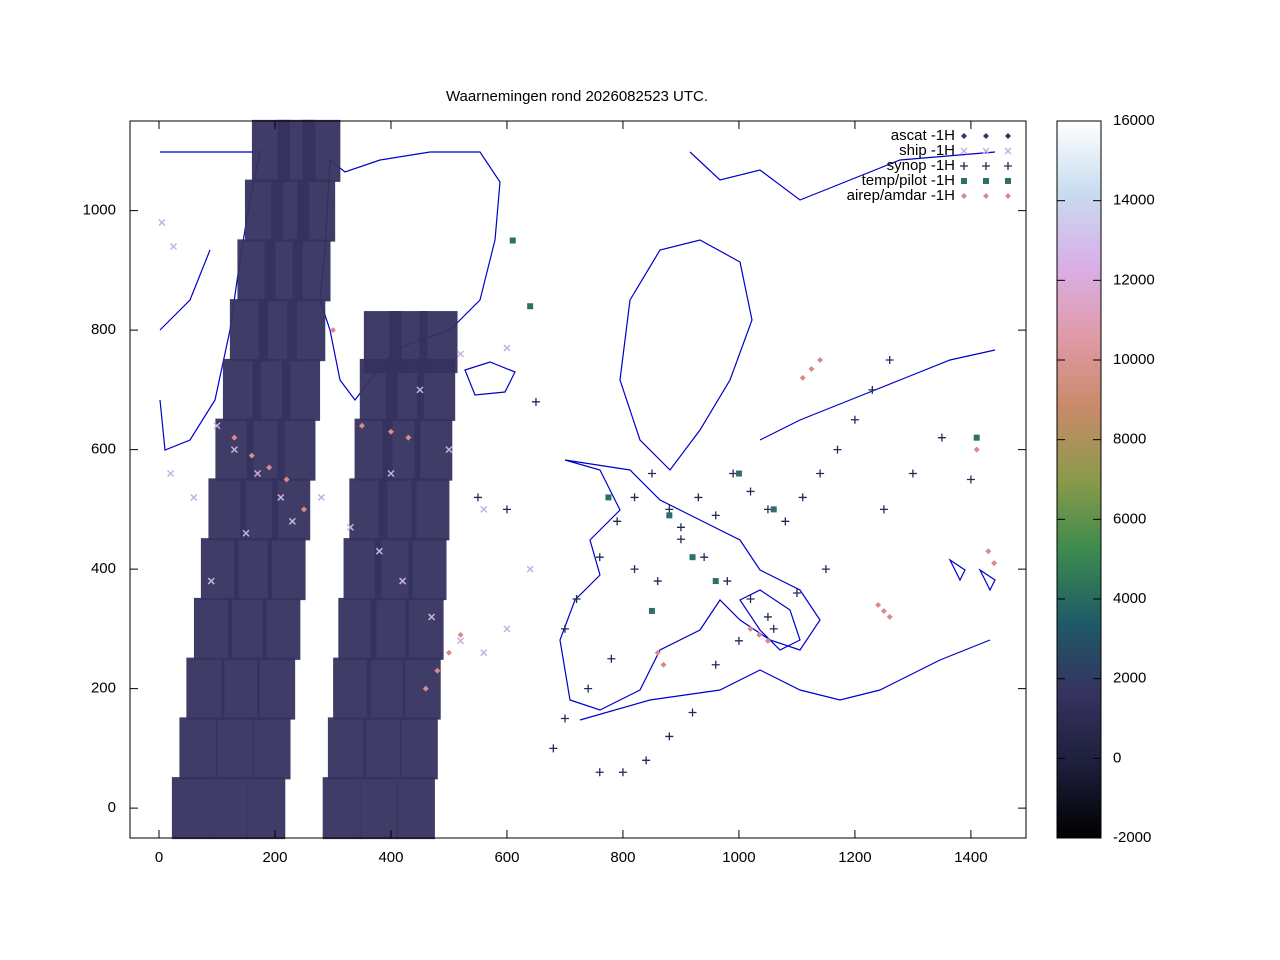  What do you see at coordinates (854, 857) in the screenshot?
I see `x-tick-label: 1200` at bounding box center [854, 857].